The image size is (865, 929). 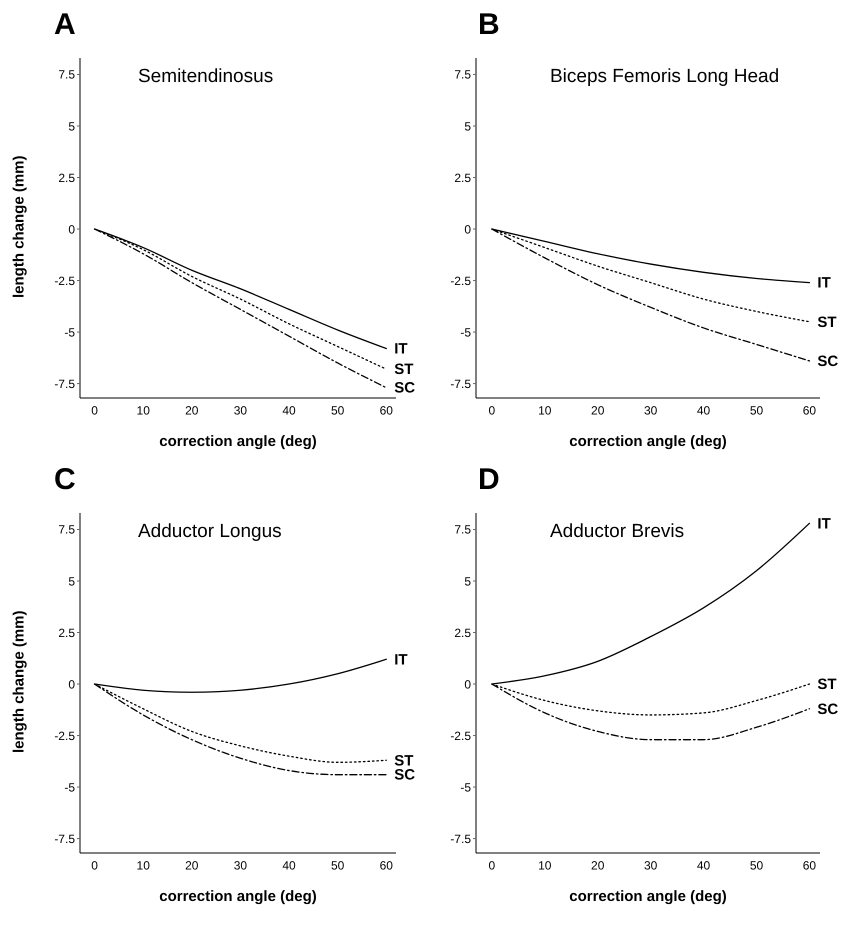 What do you see at coordinates (489, 480) in the screenshot?
I see `chart-title: D` at bounding box center [489, 480].